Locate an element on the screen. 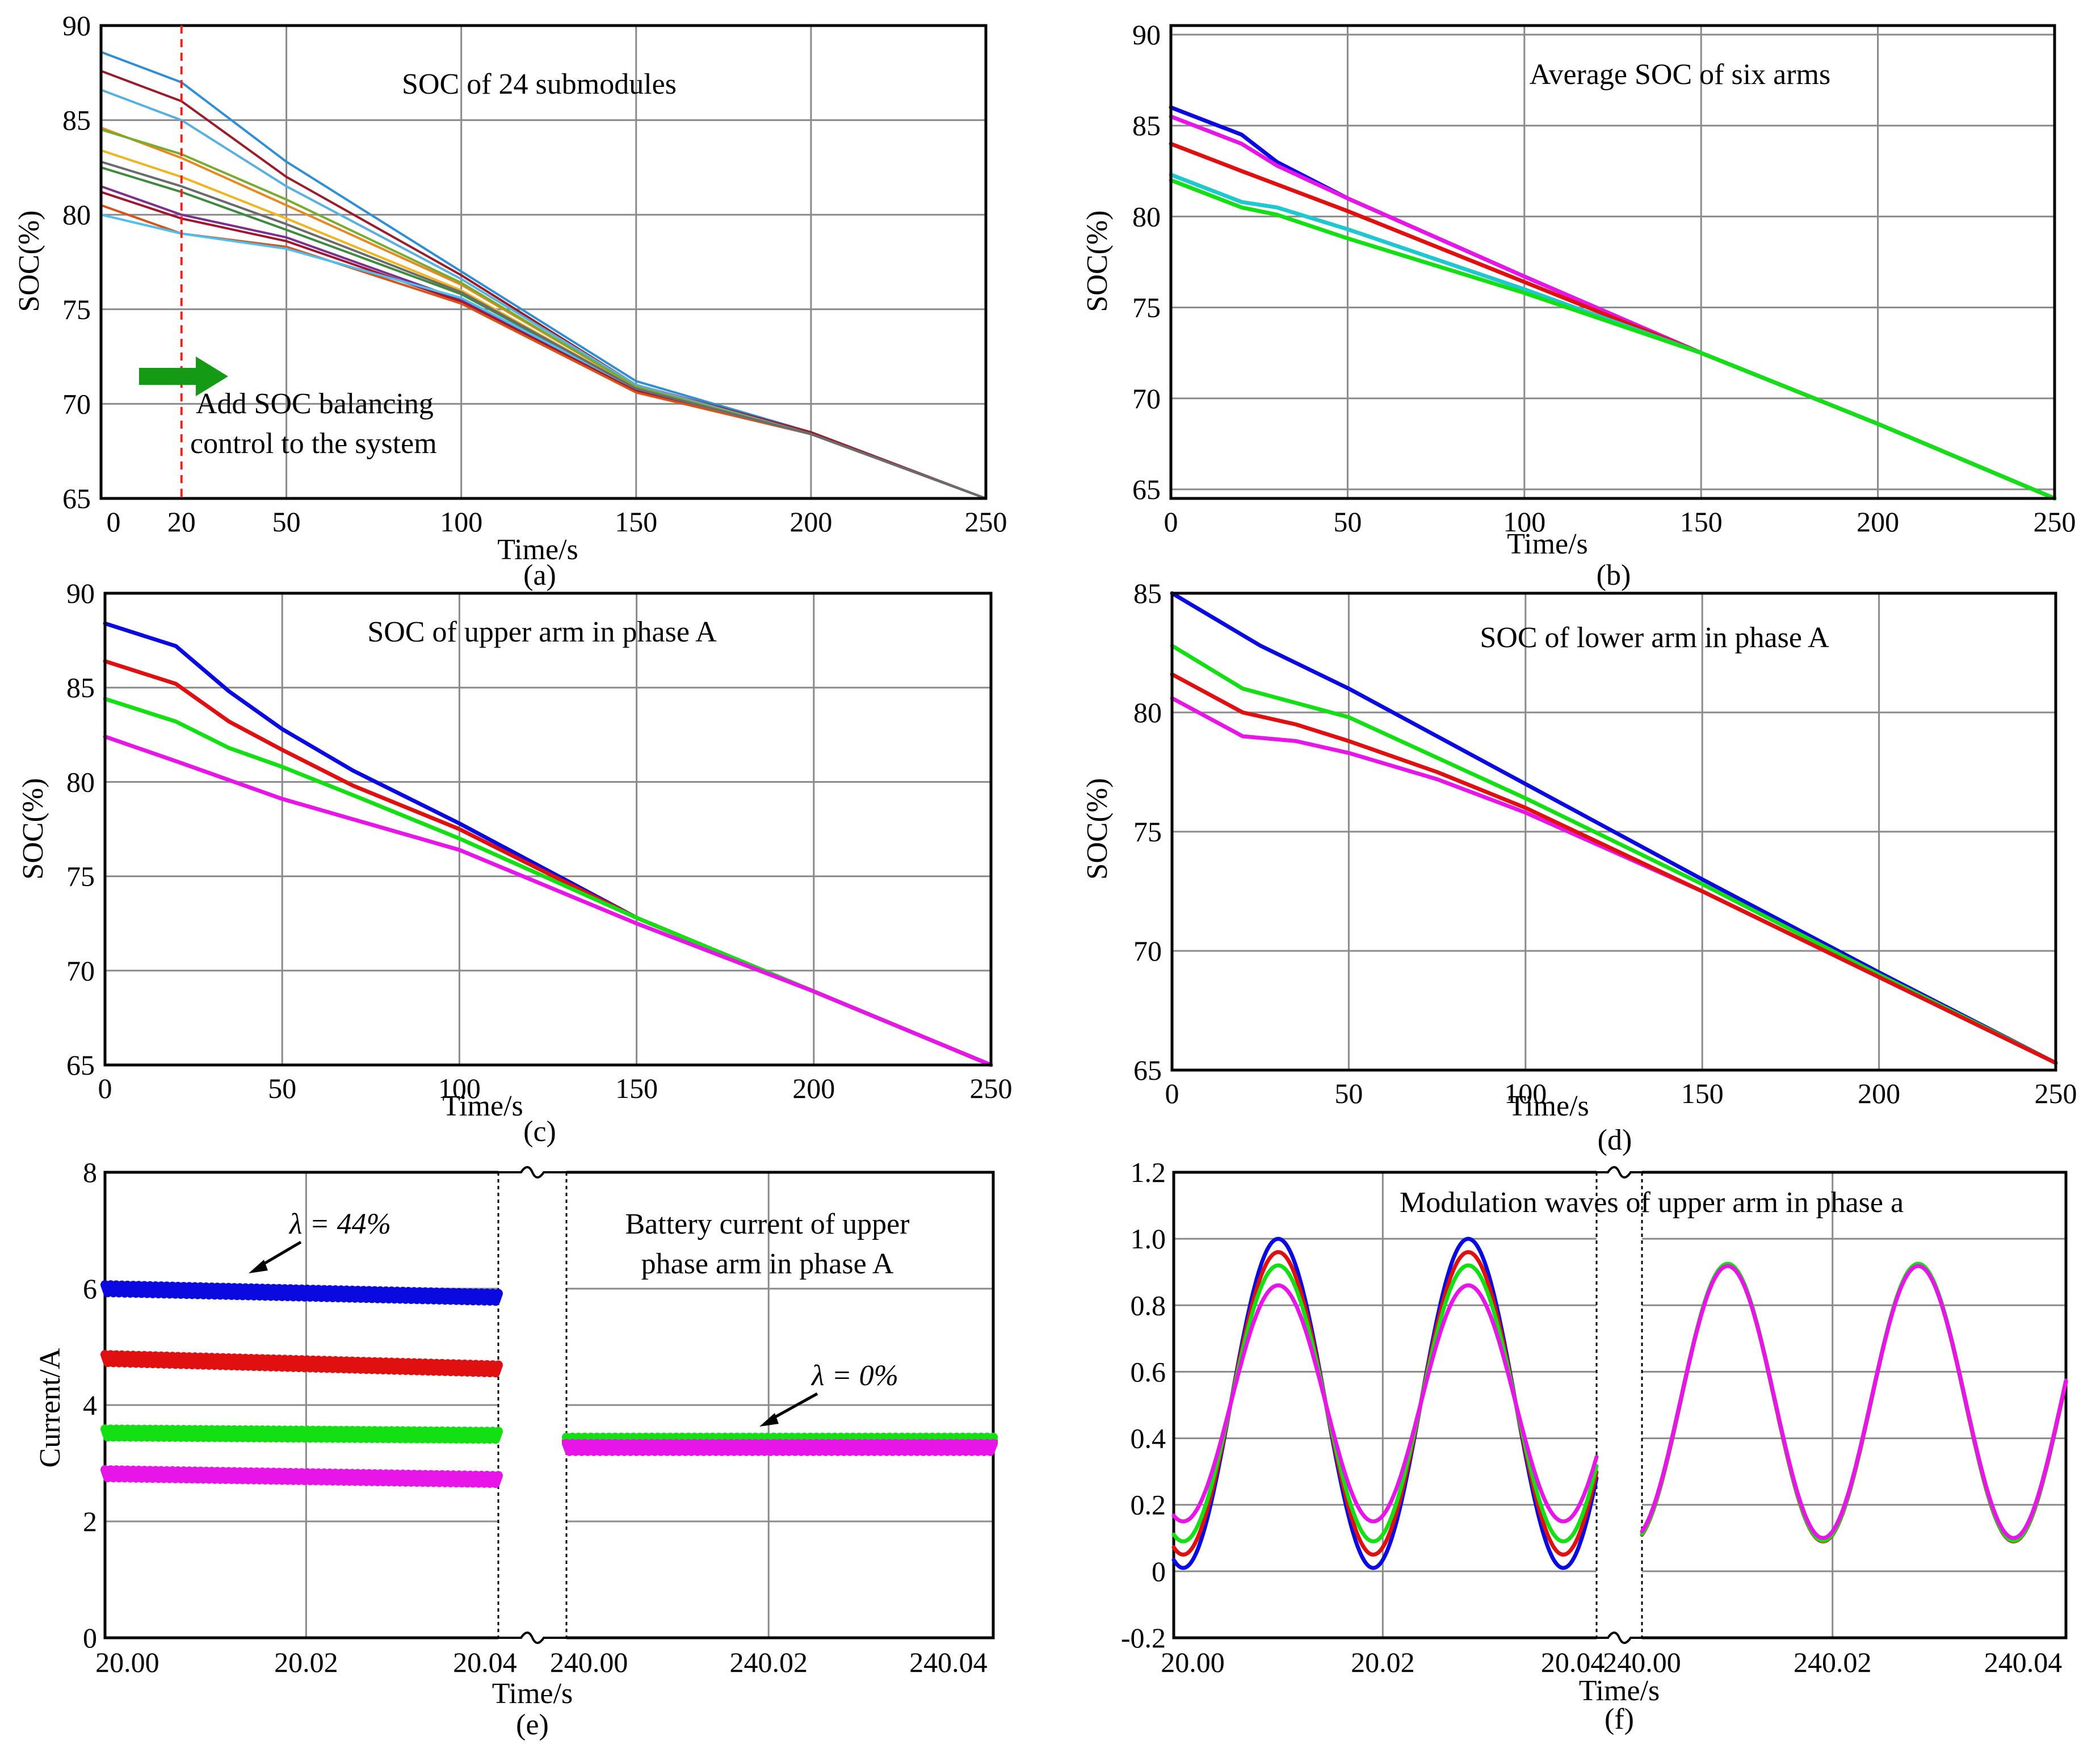 The width and height of the screenshot is (2100, 1757). chart-title: SOC of upper arm in phase A is located at coordinates (542, 632).